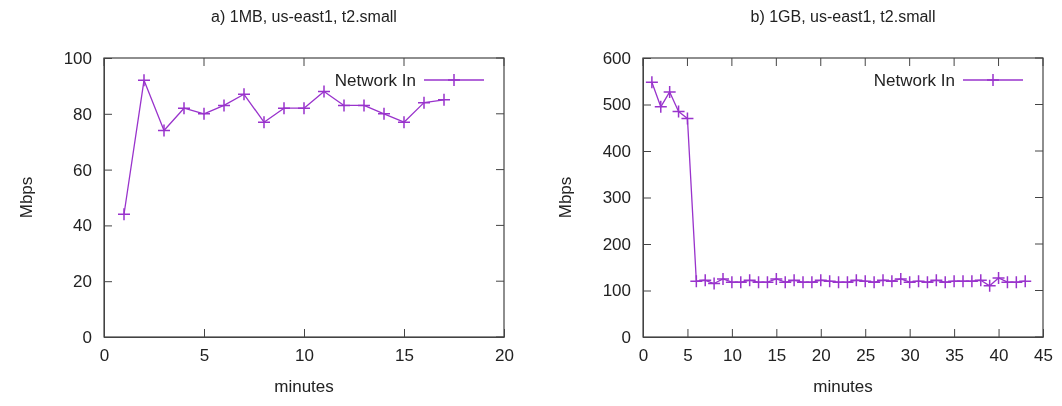  Describe the element at coordinates (616, 105) in the screenshot. I see `y-tick-label: 500` at that location.